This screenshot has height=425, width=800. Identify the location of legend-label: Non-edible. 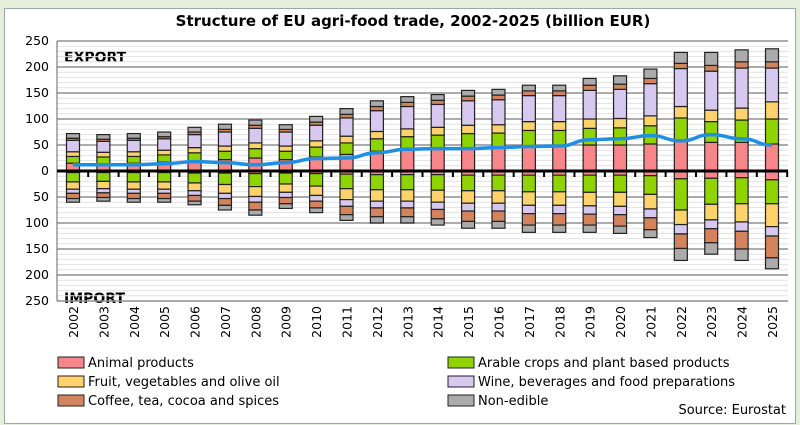
(513, 401).